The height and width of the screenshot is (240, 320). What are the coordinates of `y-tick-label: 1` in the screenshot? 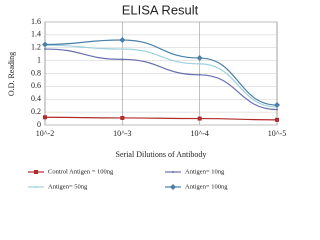 It's located at (39, 59).